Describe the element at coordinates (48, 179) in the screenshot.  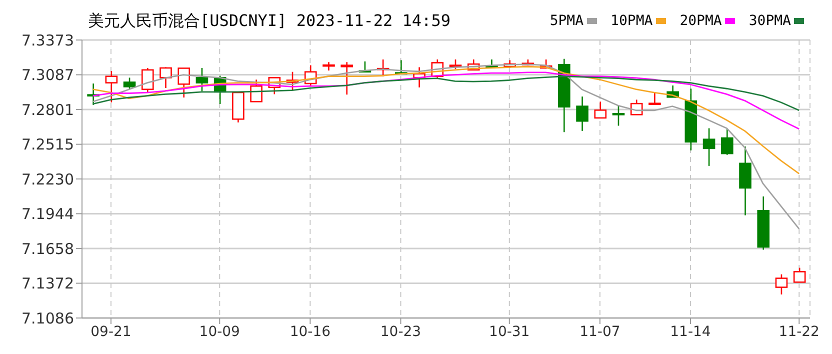
I see `y-tick-label: 7.2230` at that location.